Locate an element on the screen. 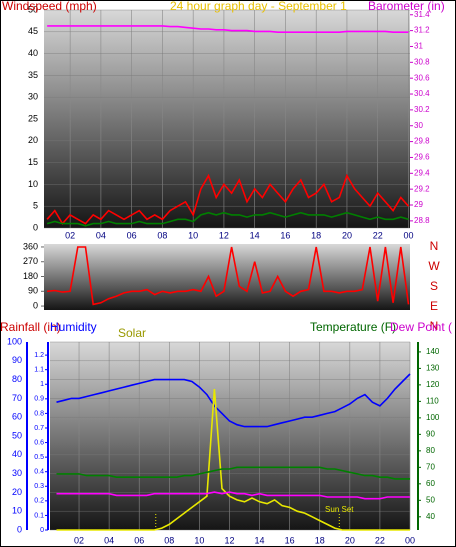 This screenshot has height=547, width=456. y2-tick-label: 29.4 is located at coordinates (422, 172).